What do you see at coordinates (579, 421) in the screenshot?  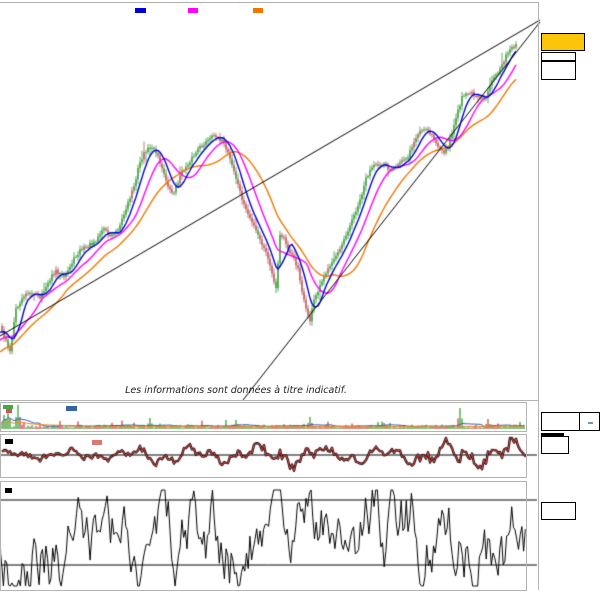 I see `volume-label-divider` at bounding box center [579, 421].